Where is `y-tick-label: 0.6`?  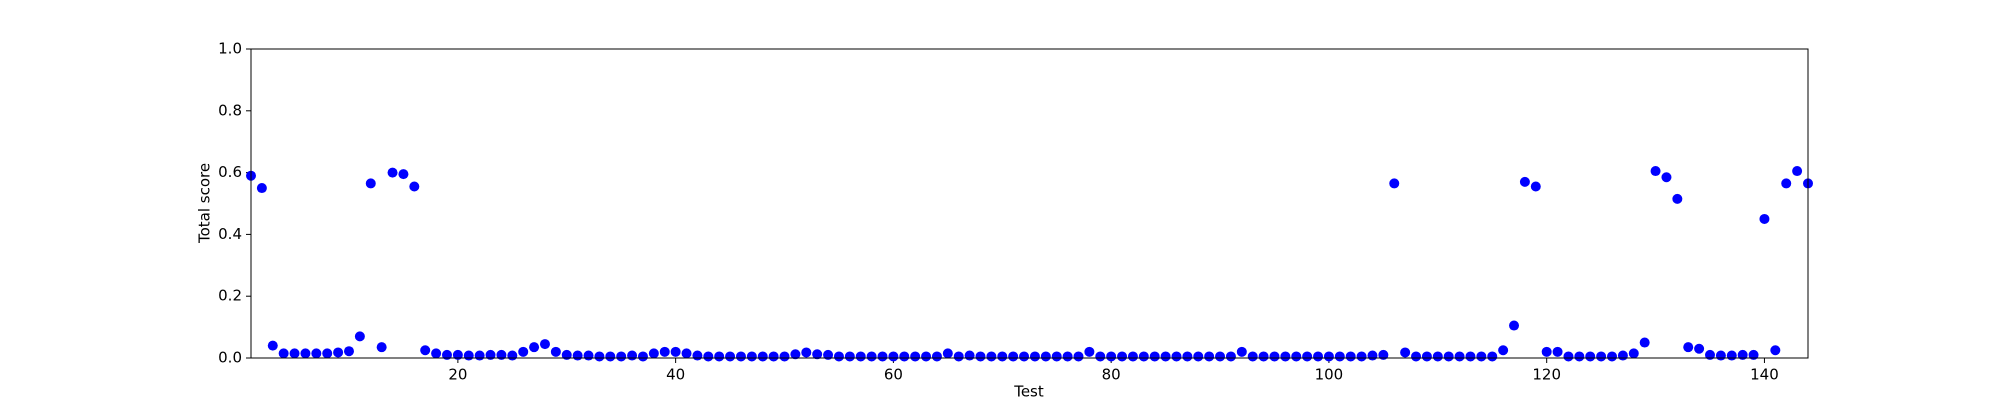 y-tick-label: 0.6 is located at coordinates (230, 172).